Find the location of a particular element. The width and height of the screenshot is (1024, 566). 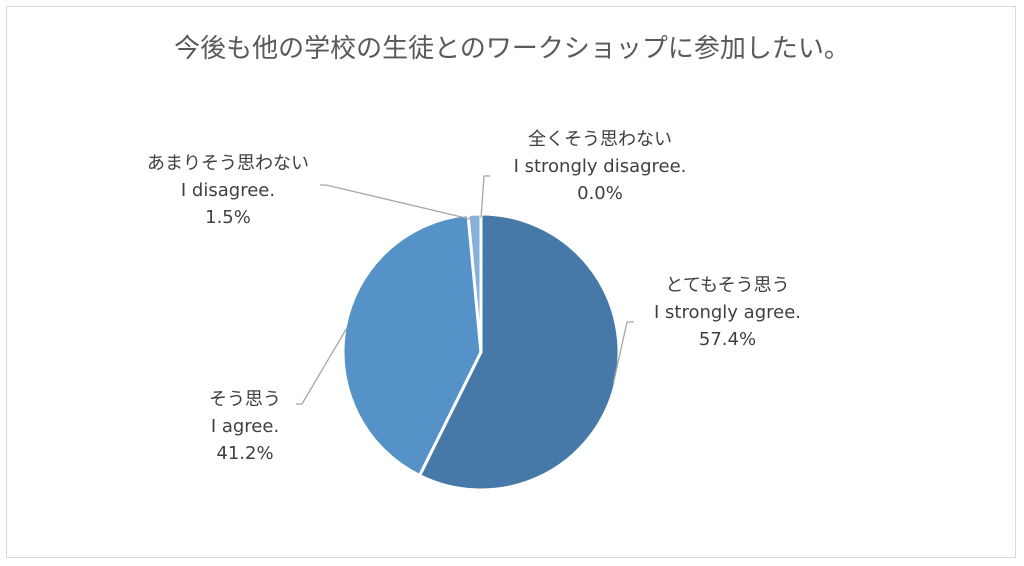

chart-title: 今後も他の学校の生徒とのワークショップに参加したい。 is located at coordinates (512, 49).